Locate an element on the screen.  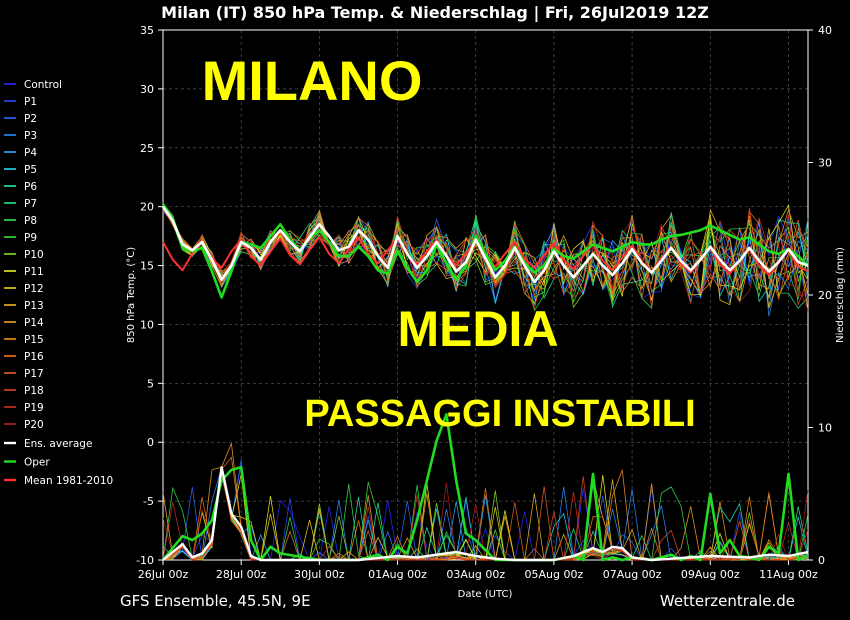
legend-entry: P6 is located at coordinates (30, 187).